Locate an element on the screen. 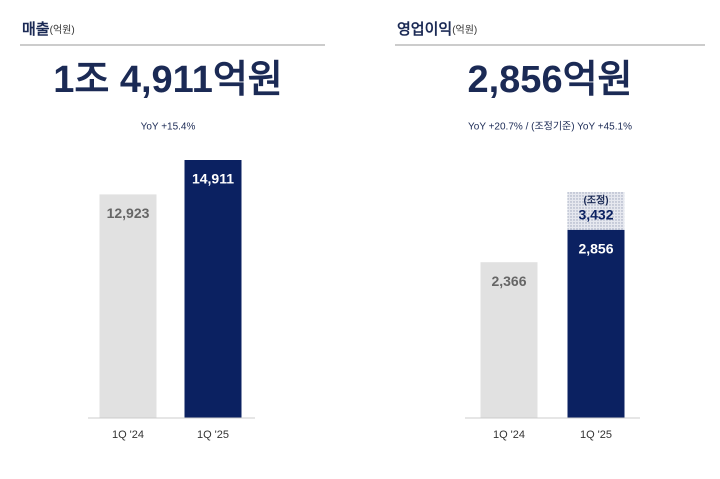 The width and height of the screenshot is (720, 479). value-label: 14,911 is located at coordinates (213, 179).